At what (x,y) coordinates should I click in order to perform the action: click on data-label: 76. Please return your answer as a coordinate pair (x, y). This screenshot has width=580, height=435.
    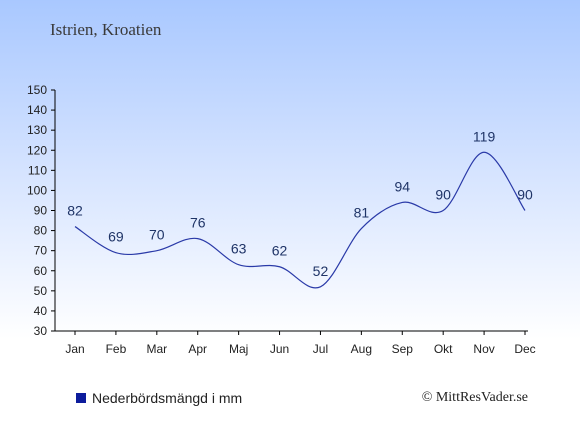
    Looking at the image, I should click on (198, 223).